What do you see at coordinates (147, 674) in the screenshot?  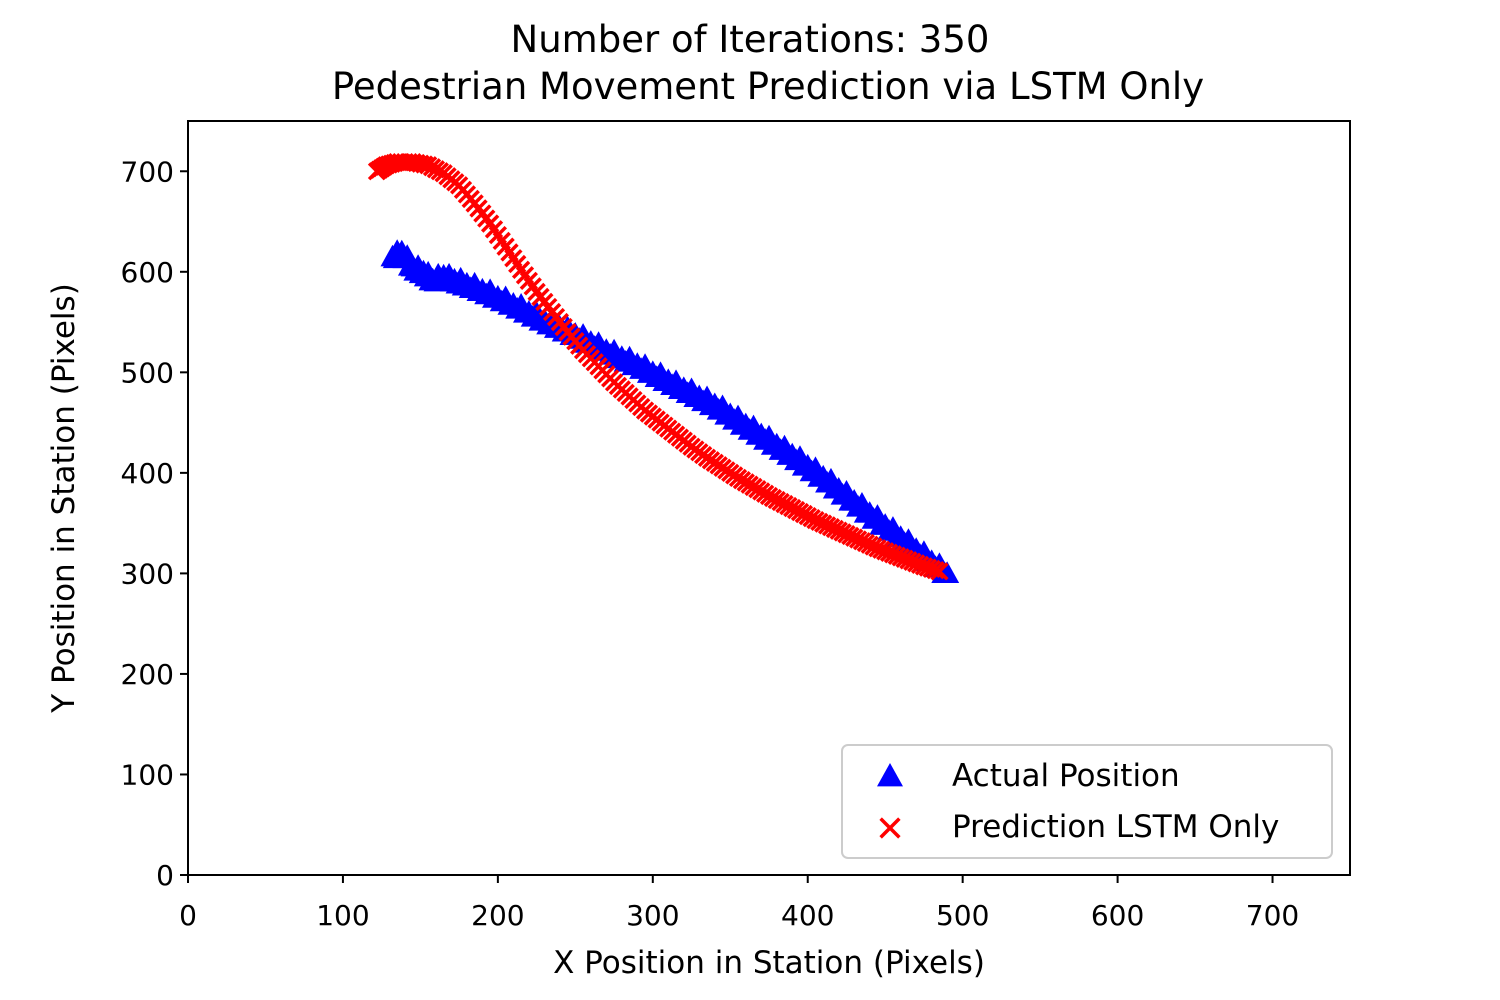 I see `y-tick-label: 200` at bounding box center [147, 674].